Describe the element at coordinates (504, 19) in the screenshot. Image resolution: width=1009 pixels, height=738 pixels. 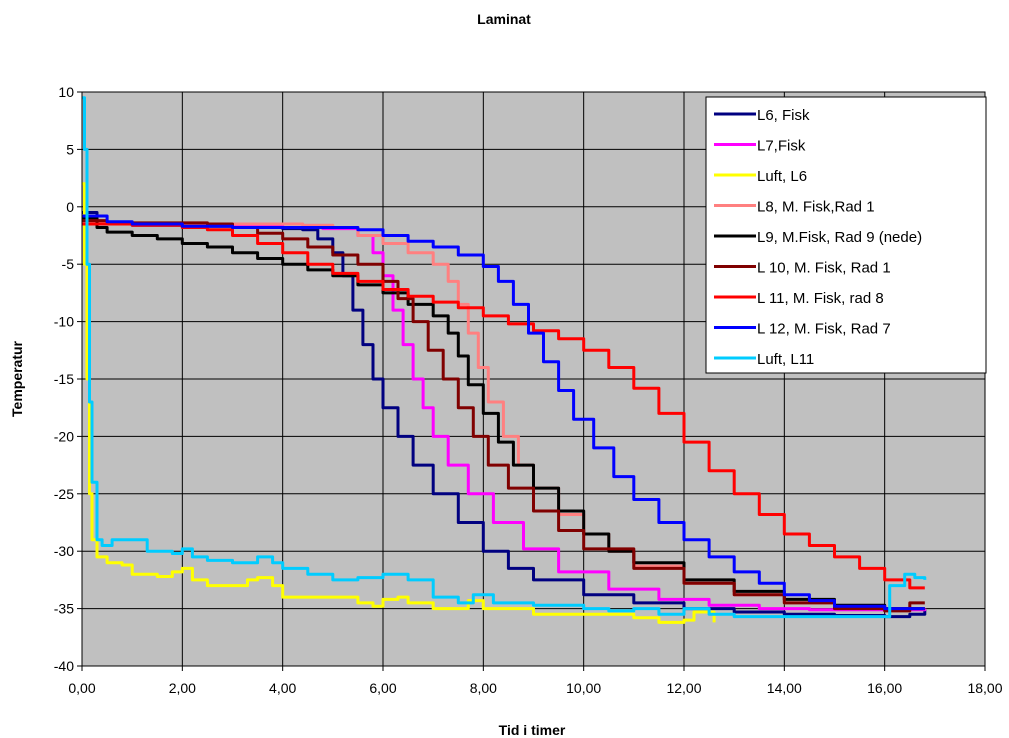
I see `chart-title: Laminat` at that location.